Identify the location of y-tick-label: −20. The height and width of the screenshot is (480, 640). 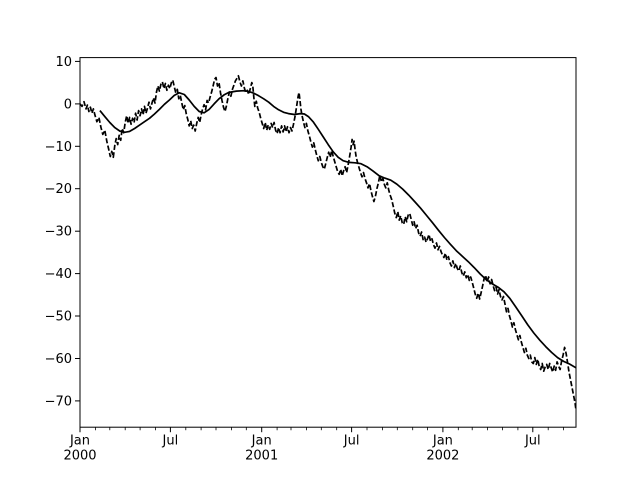
(58, 189).